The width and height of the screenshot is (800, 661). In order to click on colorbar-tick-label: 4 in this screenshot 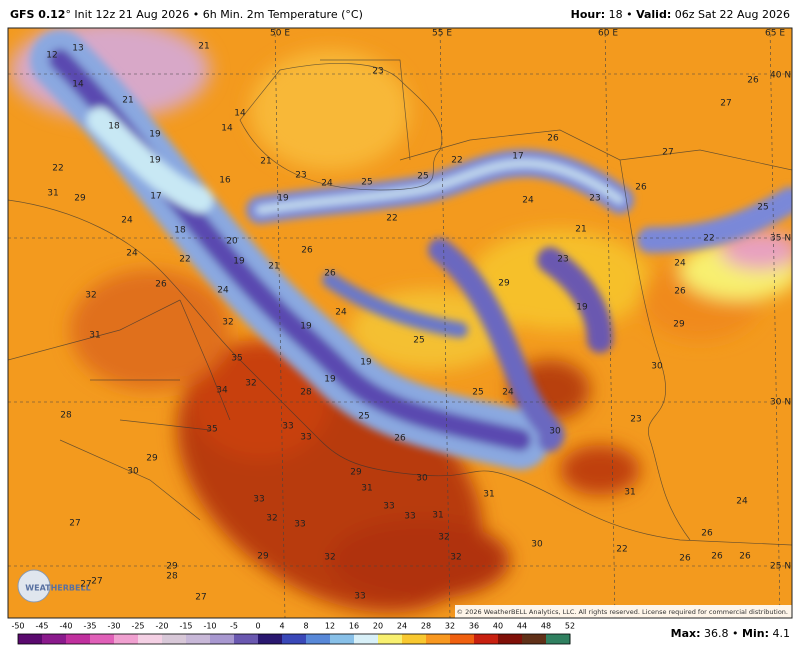, I will do `click(281, 626)`.